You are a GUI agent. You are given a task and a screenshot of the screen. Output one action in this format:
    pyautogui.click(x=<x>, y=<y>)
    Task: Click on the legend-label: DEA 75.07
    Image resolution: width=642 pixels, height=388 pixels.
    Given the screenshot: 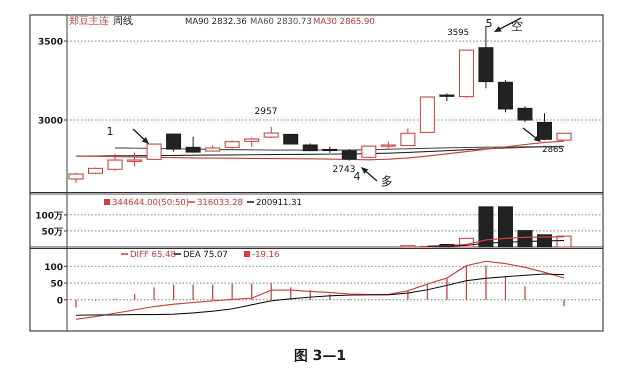 What is the action you would take?
    pyautogui.click(x=205, y=255)
    